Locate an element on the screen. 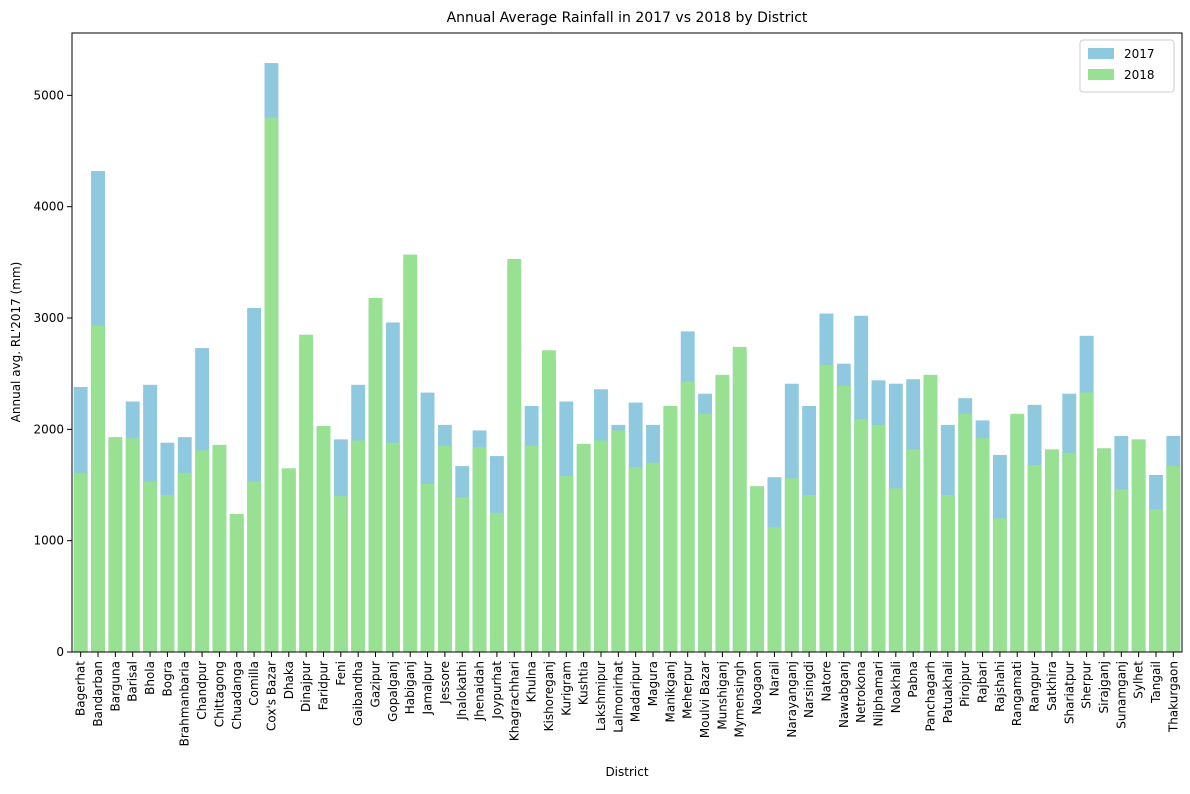 Image resolution: width=1190 pixels, height=794 pixels. legend-label-2018: 2018 is located at coordinates (1139, 75).